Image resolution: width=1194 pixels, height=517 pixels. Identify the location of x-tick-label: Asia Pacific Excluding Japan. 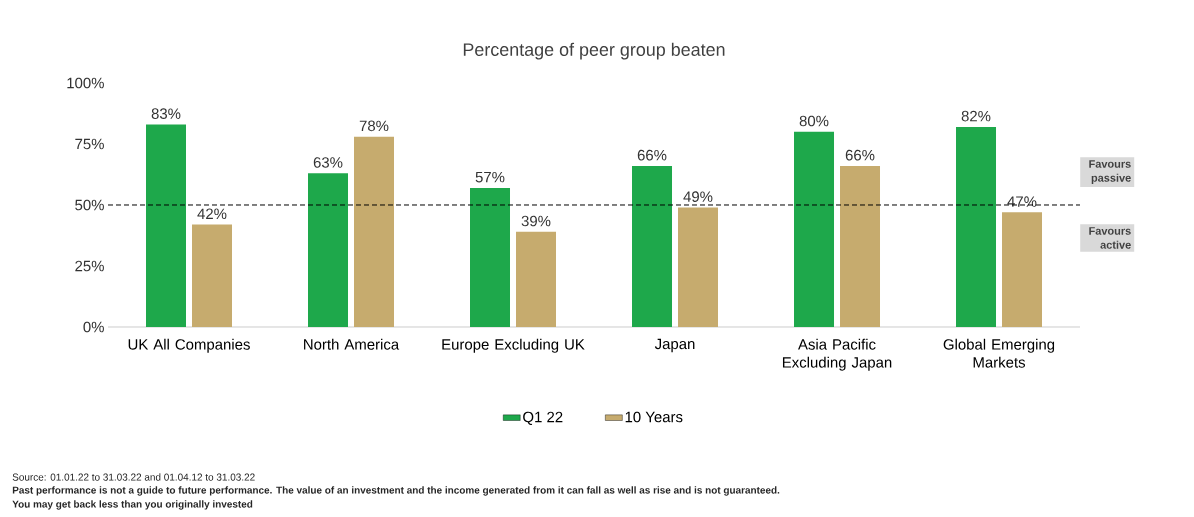
(837, 354).